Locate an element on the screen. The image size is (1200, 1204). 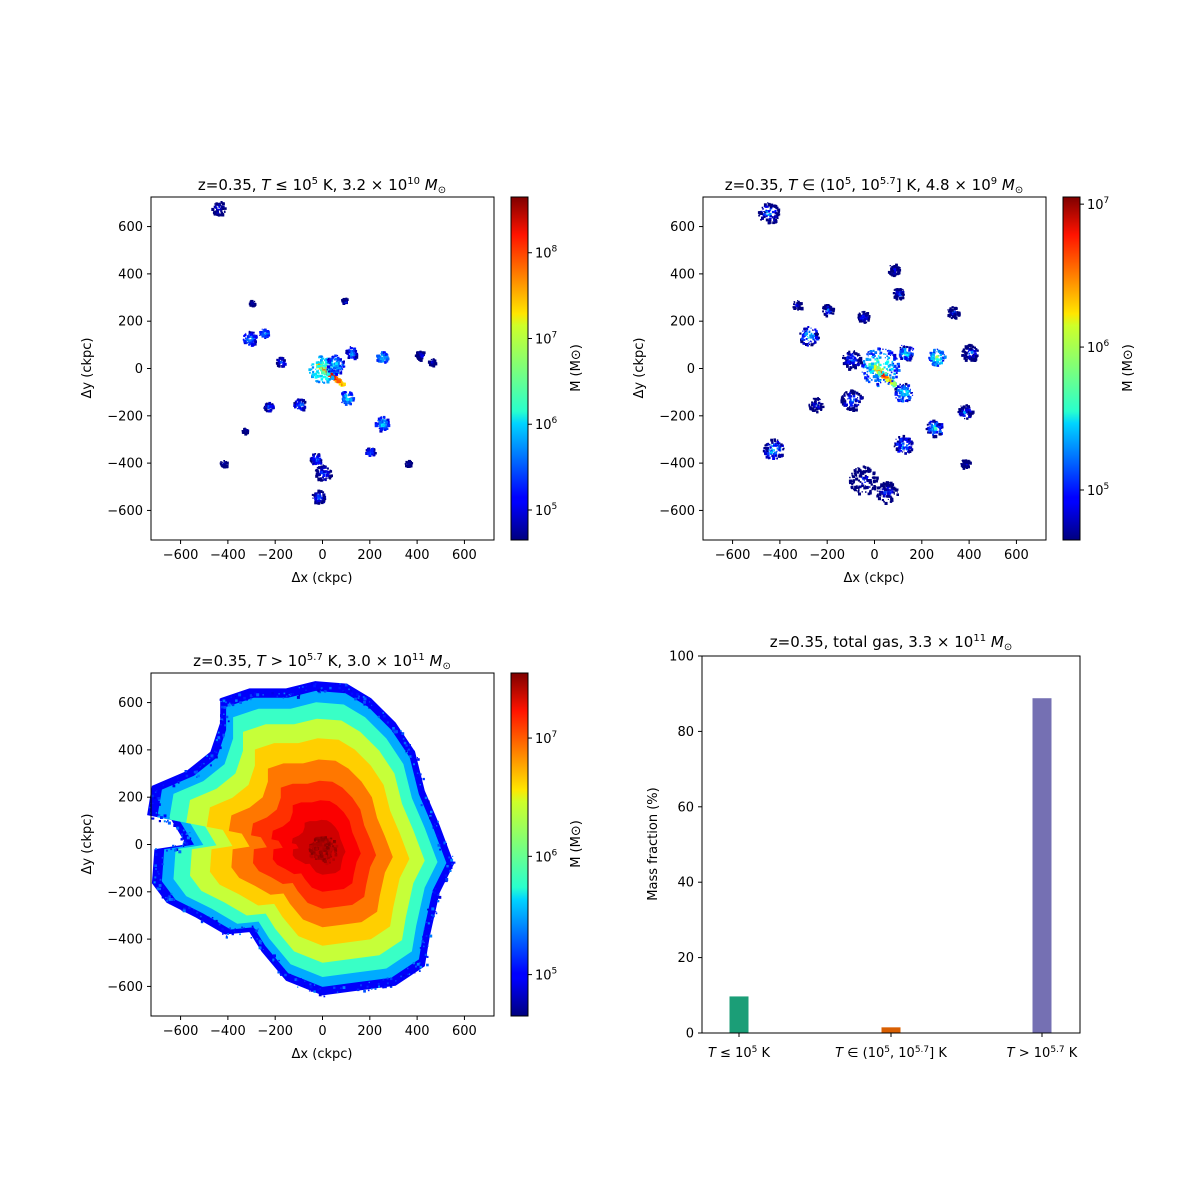
colorbar-tick-label: 106 is located at coordinates (546, 424).